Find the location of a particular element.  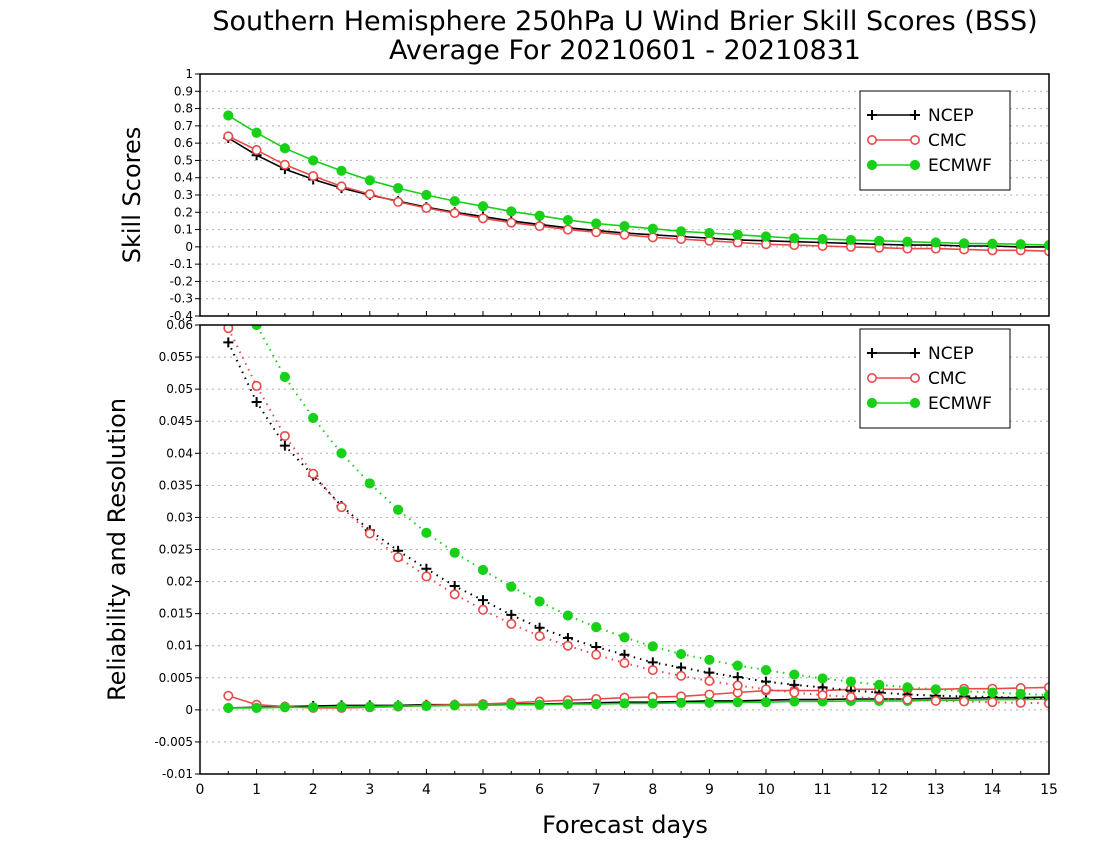

legend-entry-ecmwf: ECMWF is located at coordinates (929, 404).